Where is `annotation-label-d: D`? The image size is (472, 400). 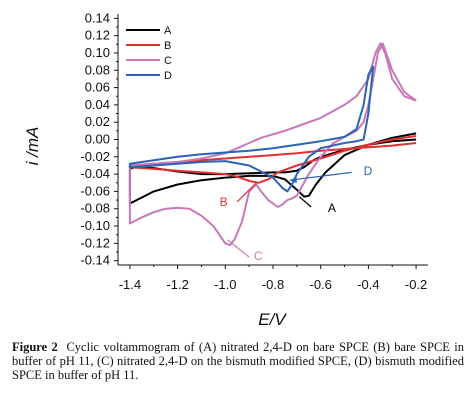
annotation-label-d: D is located at coordinates (368, 171).